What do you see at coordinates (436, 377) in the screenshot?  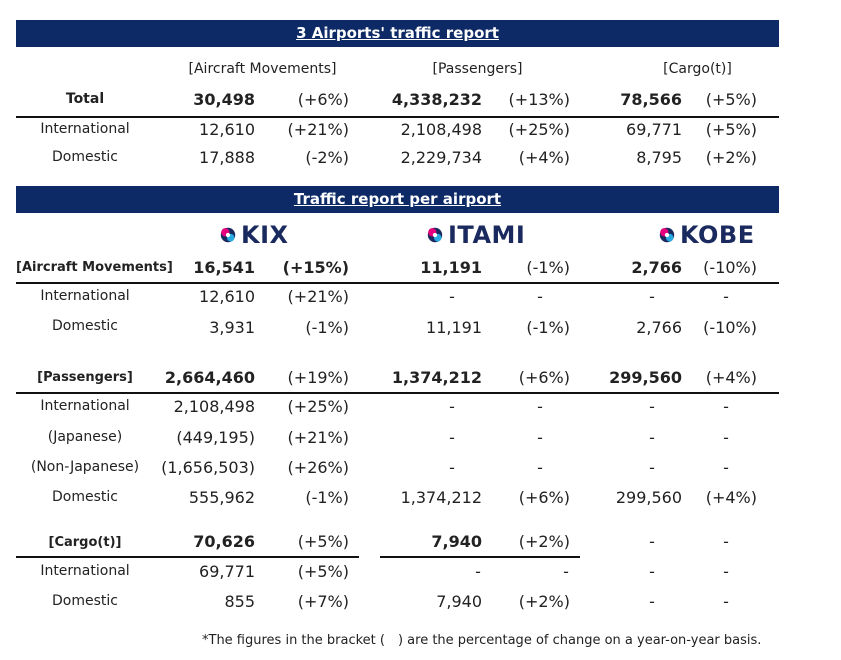 I see `passengers-total-itami: 1,374,212` at bounding box center [436, 377].